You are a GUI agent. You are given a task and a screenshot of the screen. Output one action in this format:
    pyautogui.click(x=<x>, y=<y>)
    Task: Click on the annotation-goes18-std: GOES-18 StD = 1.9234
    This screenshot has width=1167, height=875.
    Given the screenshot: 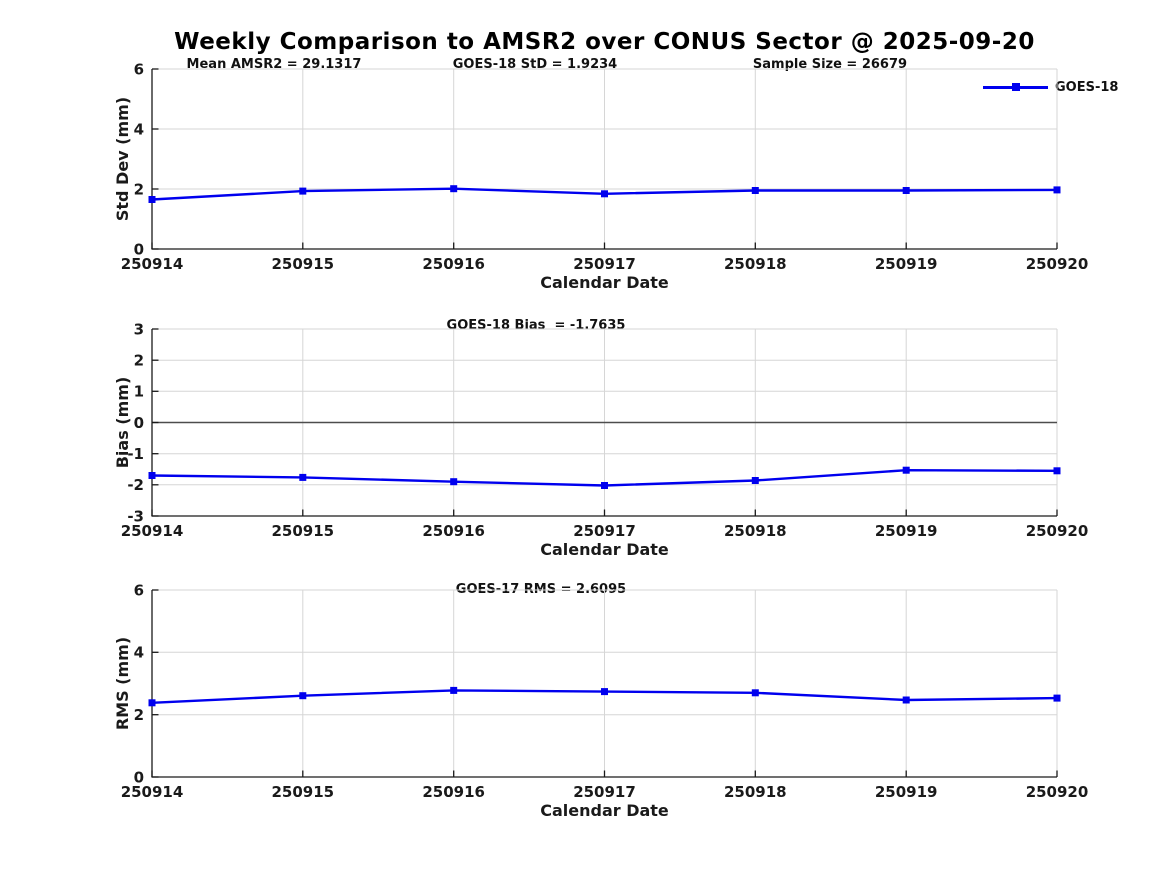 What is the action you would take?
    pyautogui.click(x=535, y=64)
    